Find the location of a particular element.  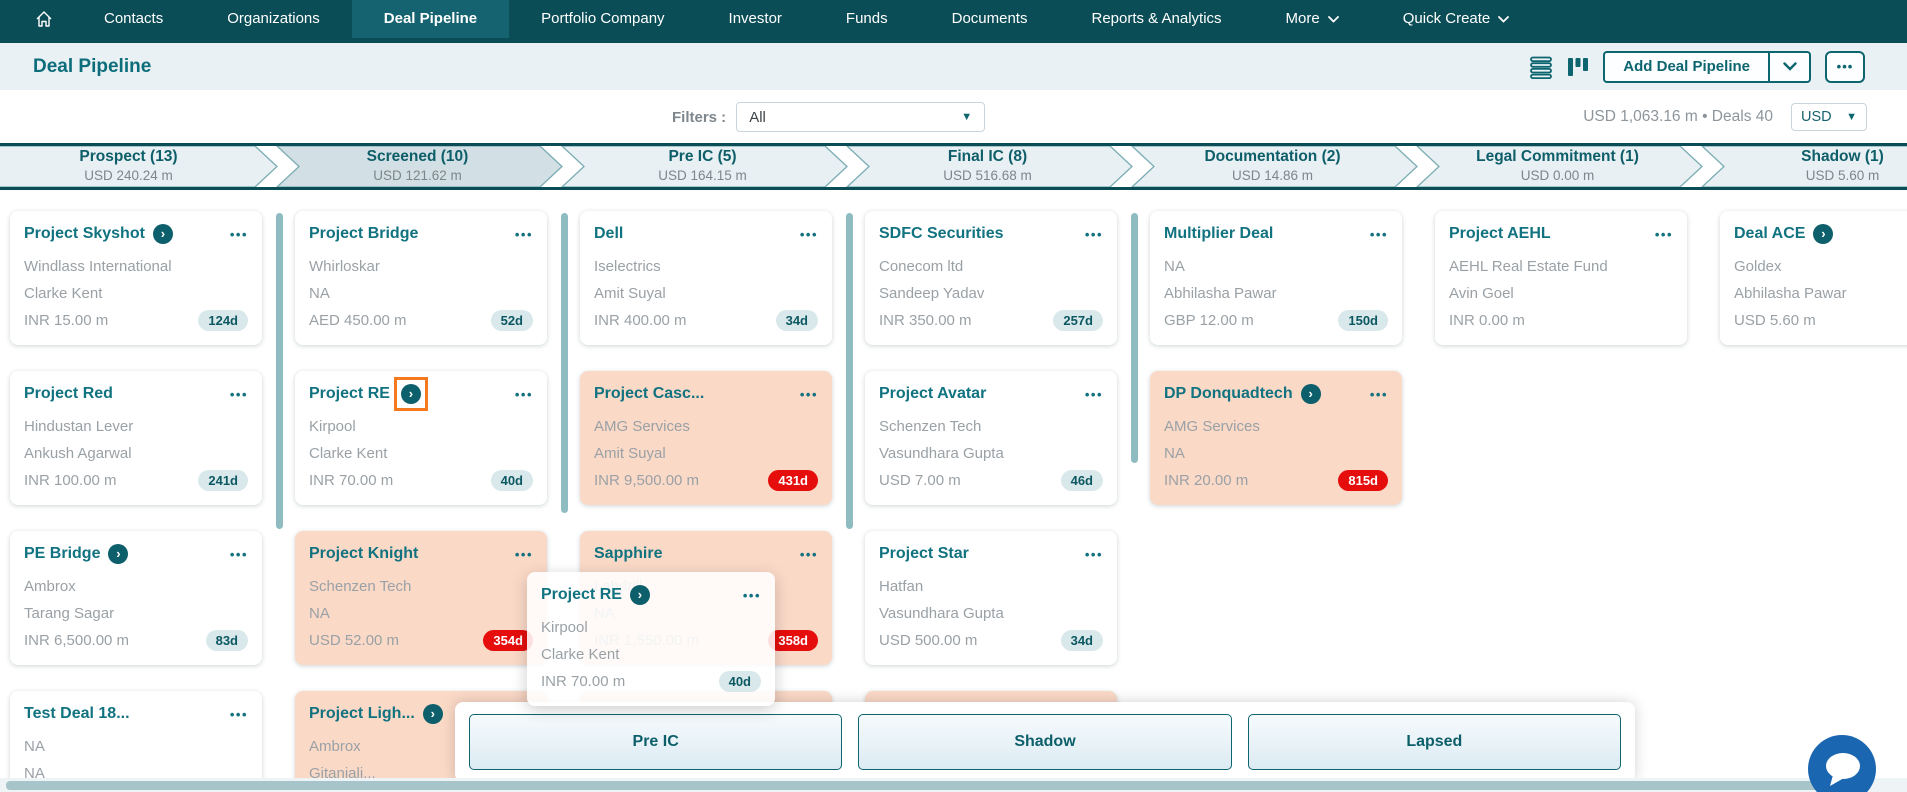

stage-shadow: Shadow (1) USD 5.60 m is located at coordinates (1808, 166).